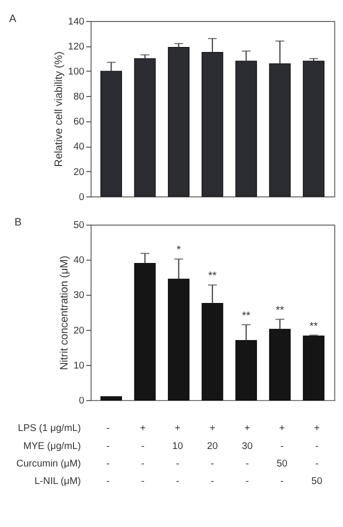 This screenshot has height=527, width=343. What do you see at coordinates (64, 313) in the screenshot?
I see `y-axis-title: Nitrit concentration (μM)` at bounding box center [64, 313].